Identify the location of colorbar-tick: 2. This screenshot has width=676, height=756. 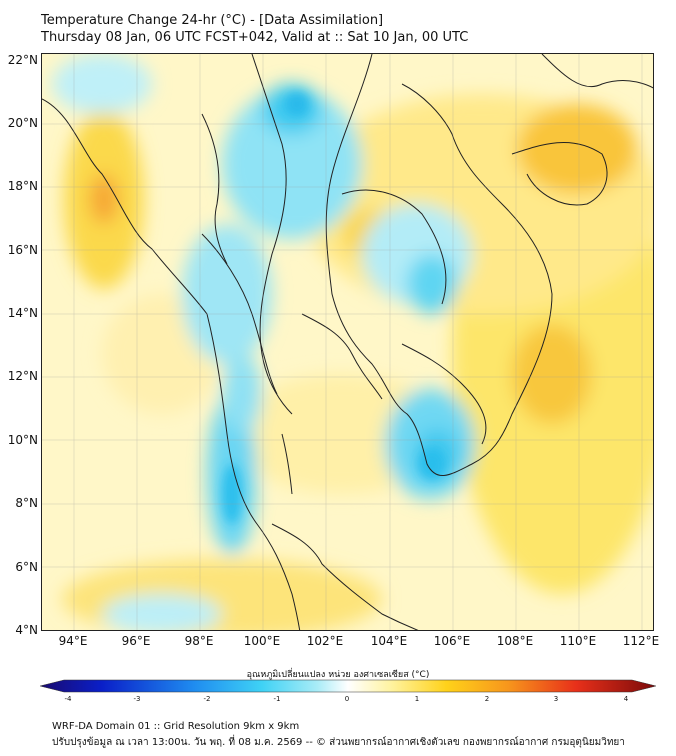
(487, 699).